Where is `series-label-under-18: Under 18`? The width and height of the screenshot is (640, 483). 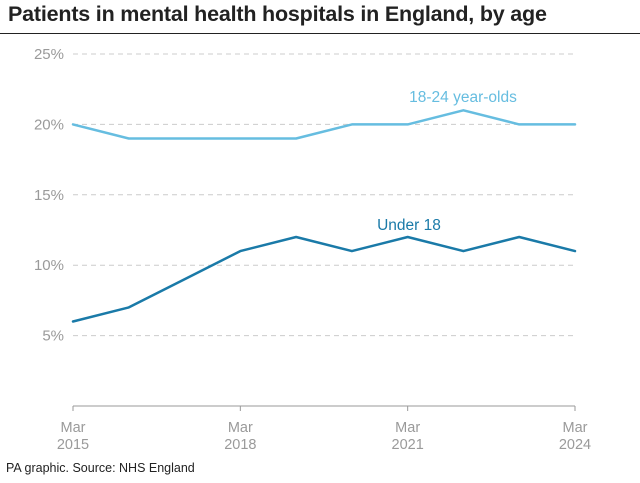 series-label-under-18: Under 18 is located at coordinates (409, 225).